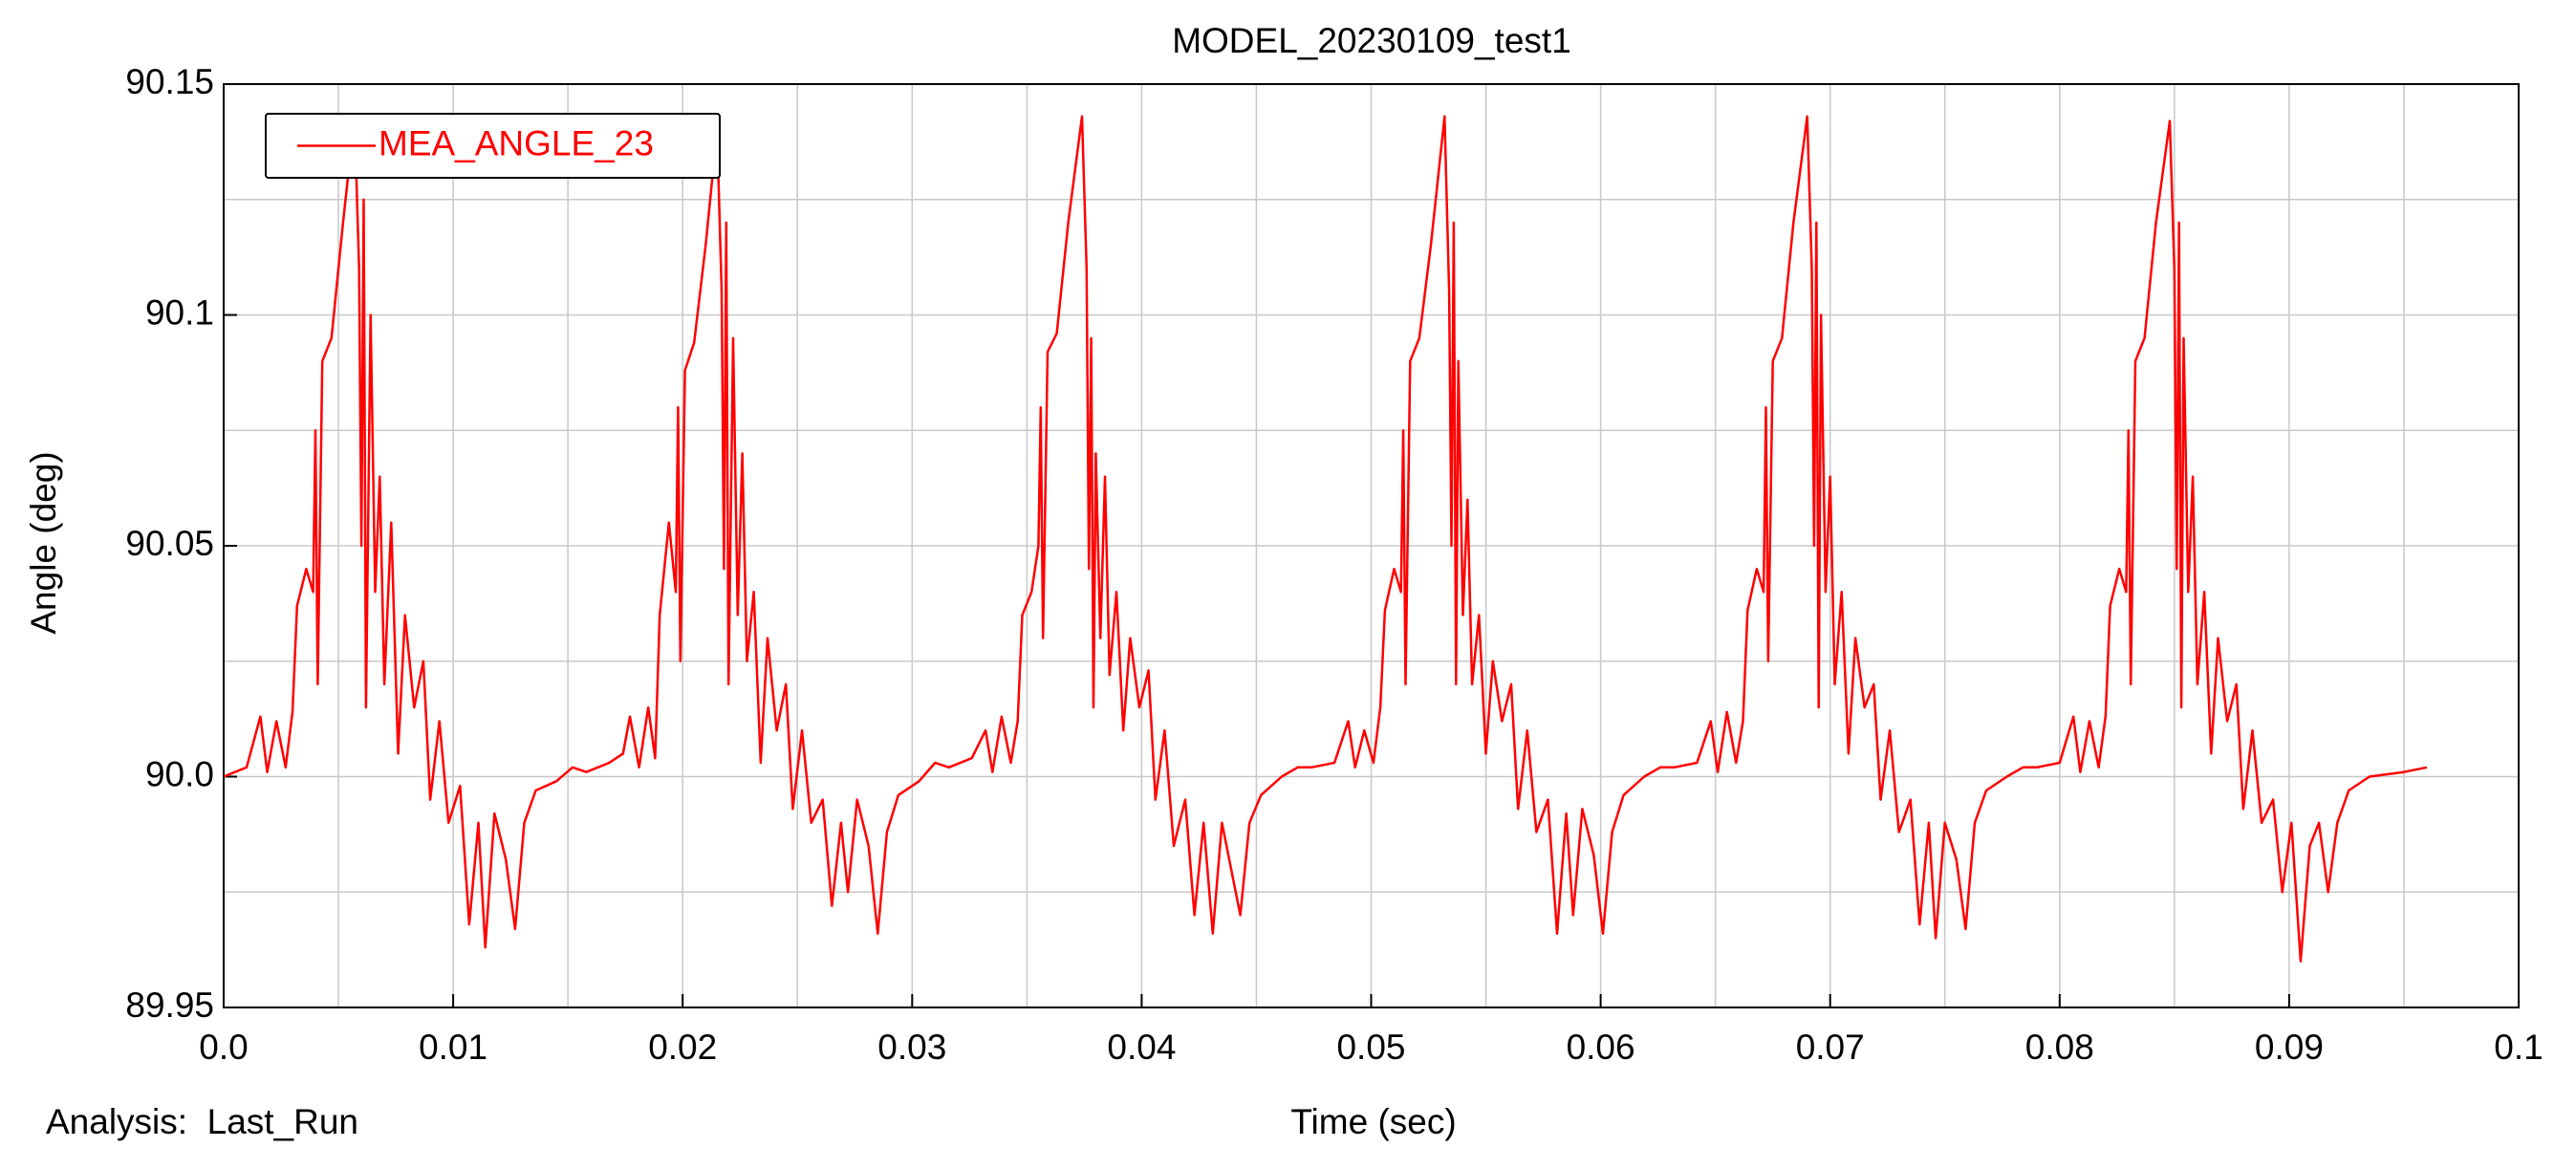 The width and height of the screenshot is (2576, 1169). I want to click on x-axis-label: Time (sec), so click(1373, 1121).